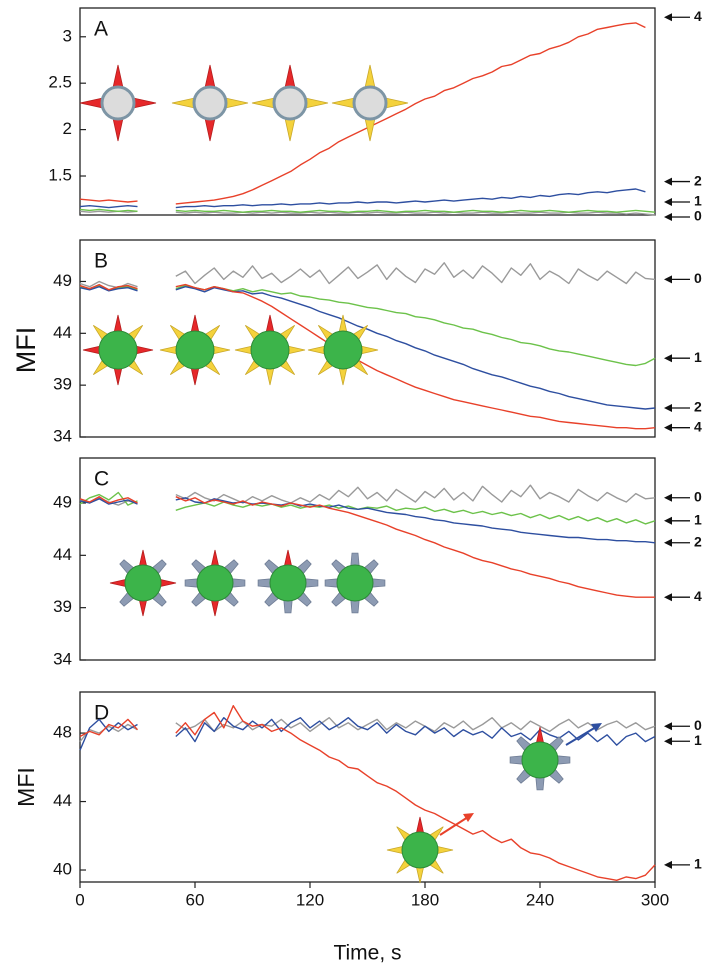 Image resolution: width=712 pixels, height=975 pixels. I want to click on x-tick-label: 240, so click(540, 899).